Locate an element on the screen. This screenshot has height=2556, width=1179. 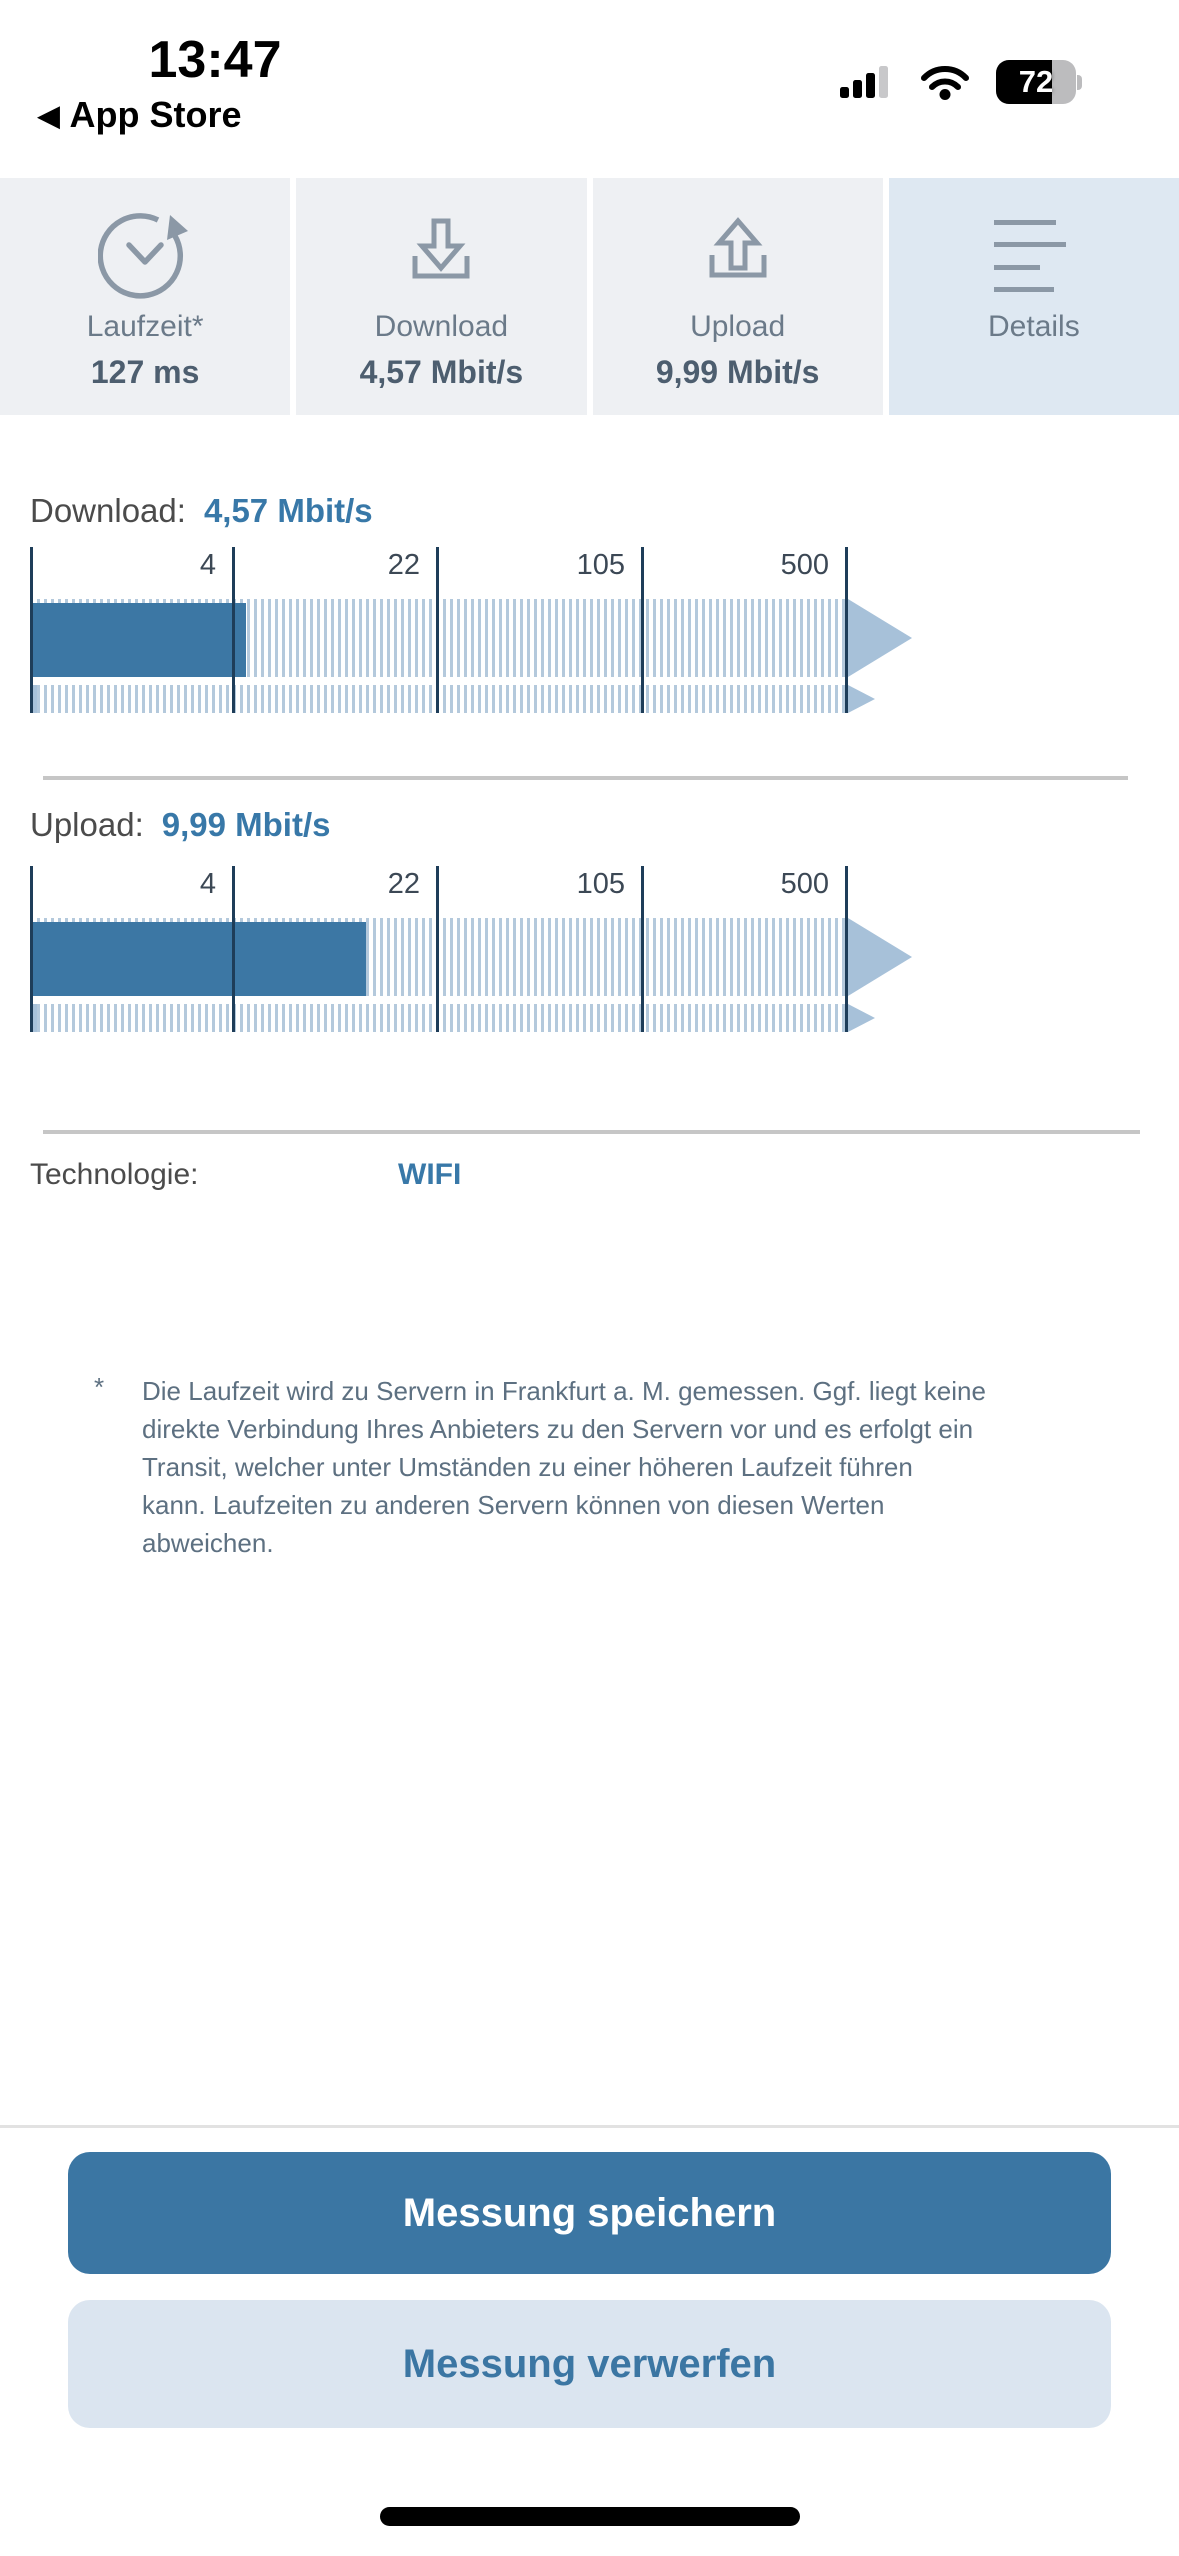
wifi-icon is located at coordinates (945, 83).